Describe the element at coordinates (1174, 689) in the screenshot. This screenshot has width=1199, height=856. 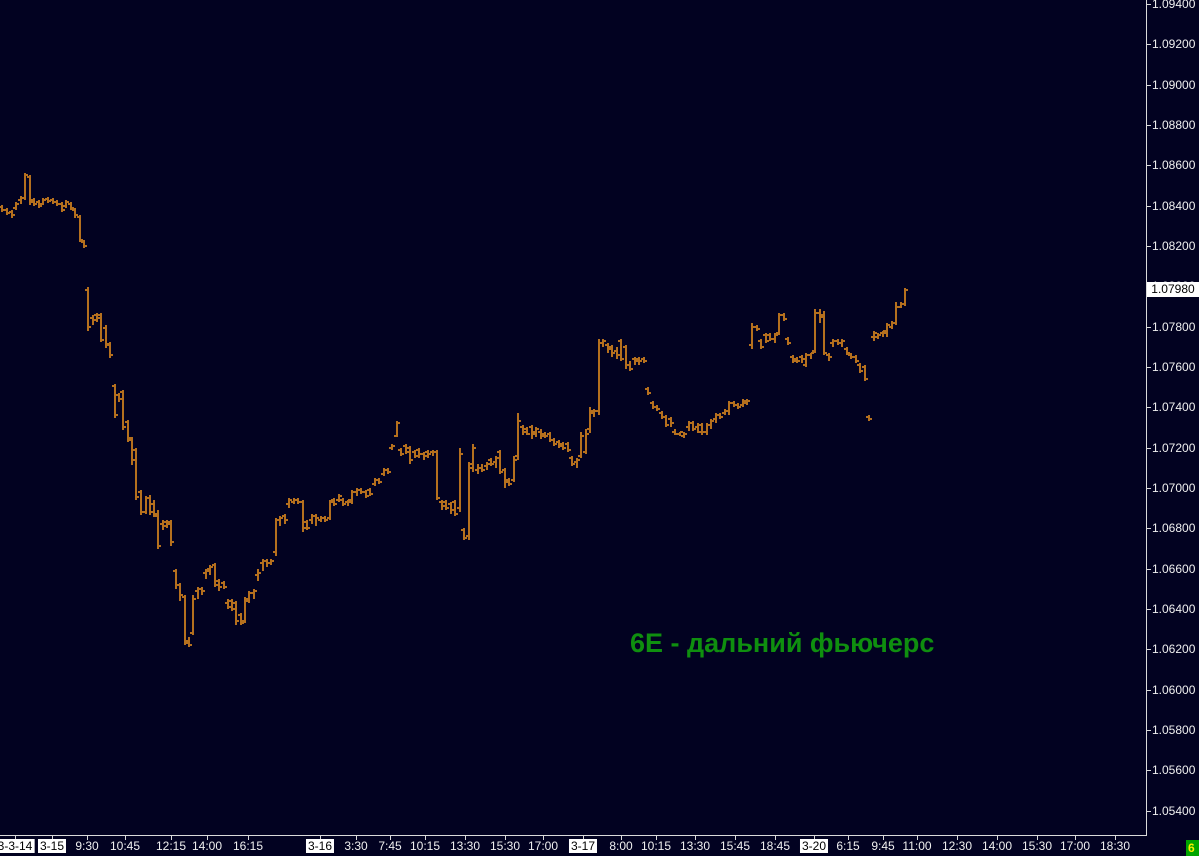
I see `price-tick-label: 1.06000` at that location.